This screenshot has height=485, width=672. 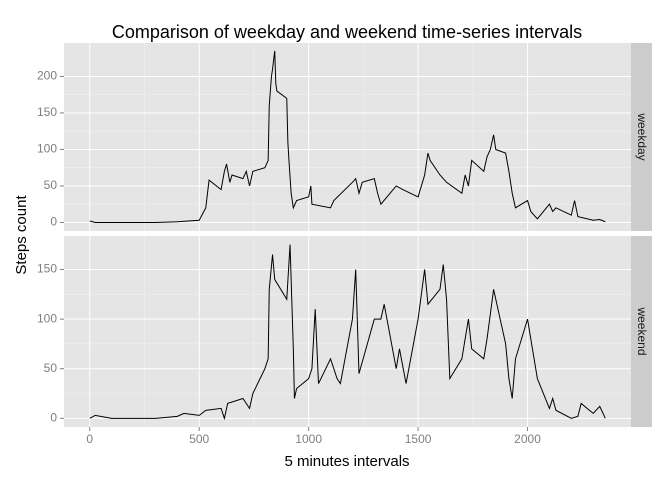 I want to click on x-tick-label: 0, so click(x=89, y=439).